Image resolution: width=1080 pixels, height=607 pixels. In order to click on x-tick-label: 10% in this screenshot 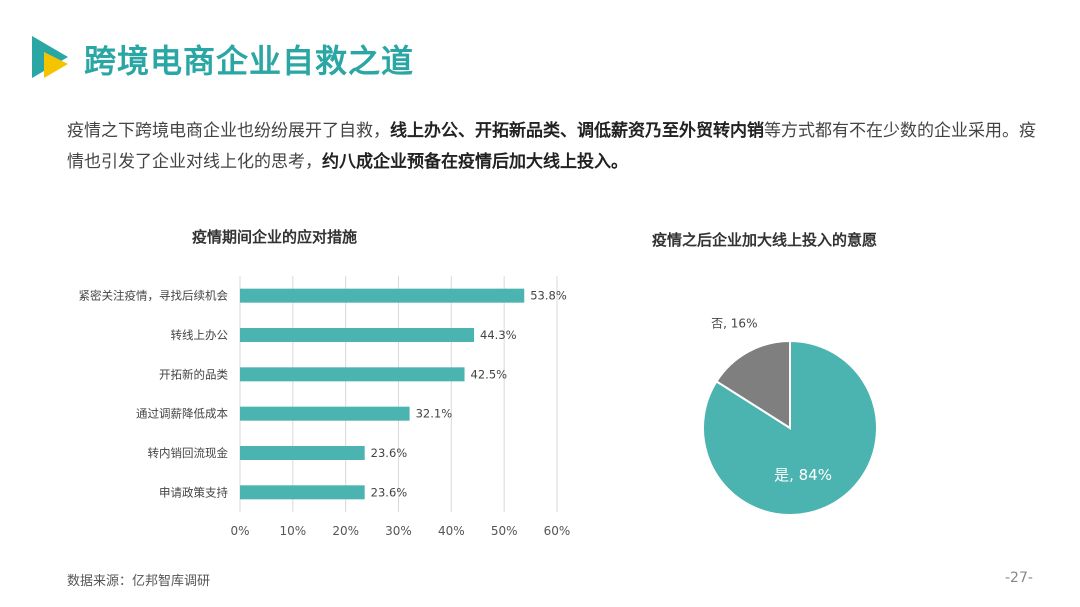, I will do `click(292, 531)`.